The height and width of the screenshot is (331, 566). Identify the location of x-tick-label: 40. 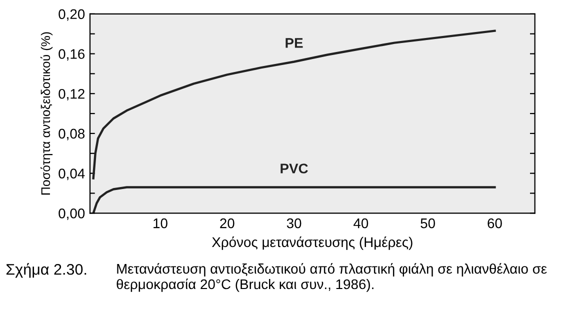
(361, 223).